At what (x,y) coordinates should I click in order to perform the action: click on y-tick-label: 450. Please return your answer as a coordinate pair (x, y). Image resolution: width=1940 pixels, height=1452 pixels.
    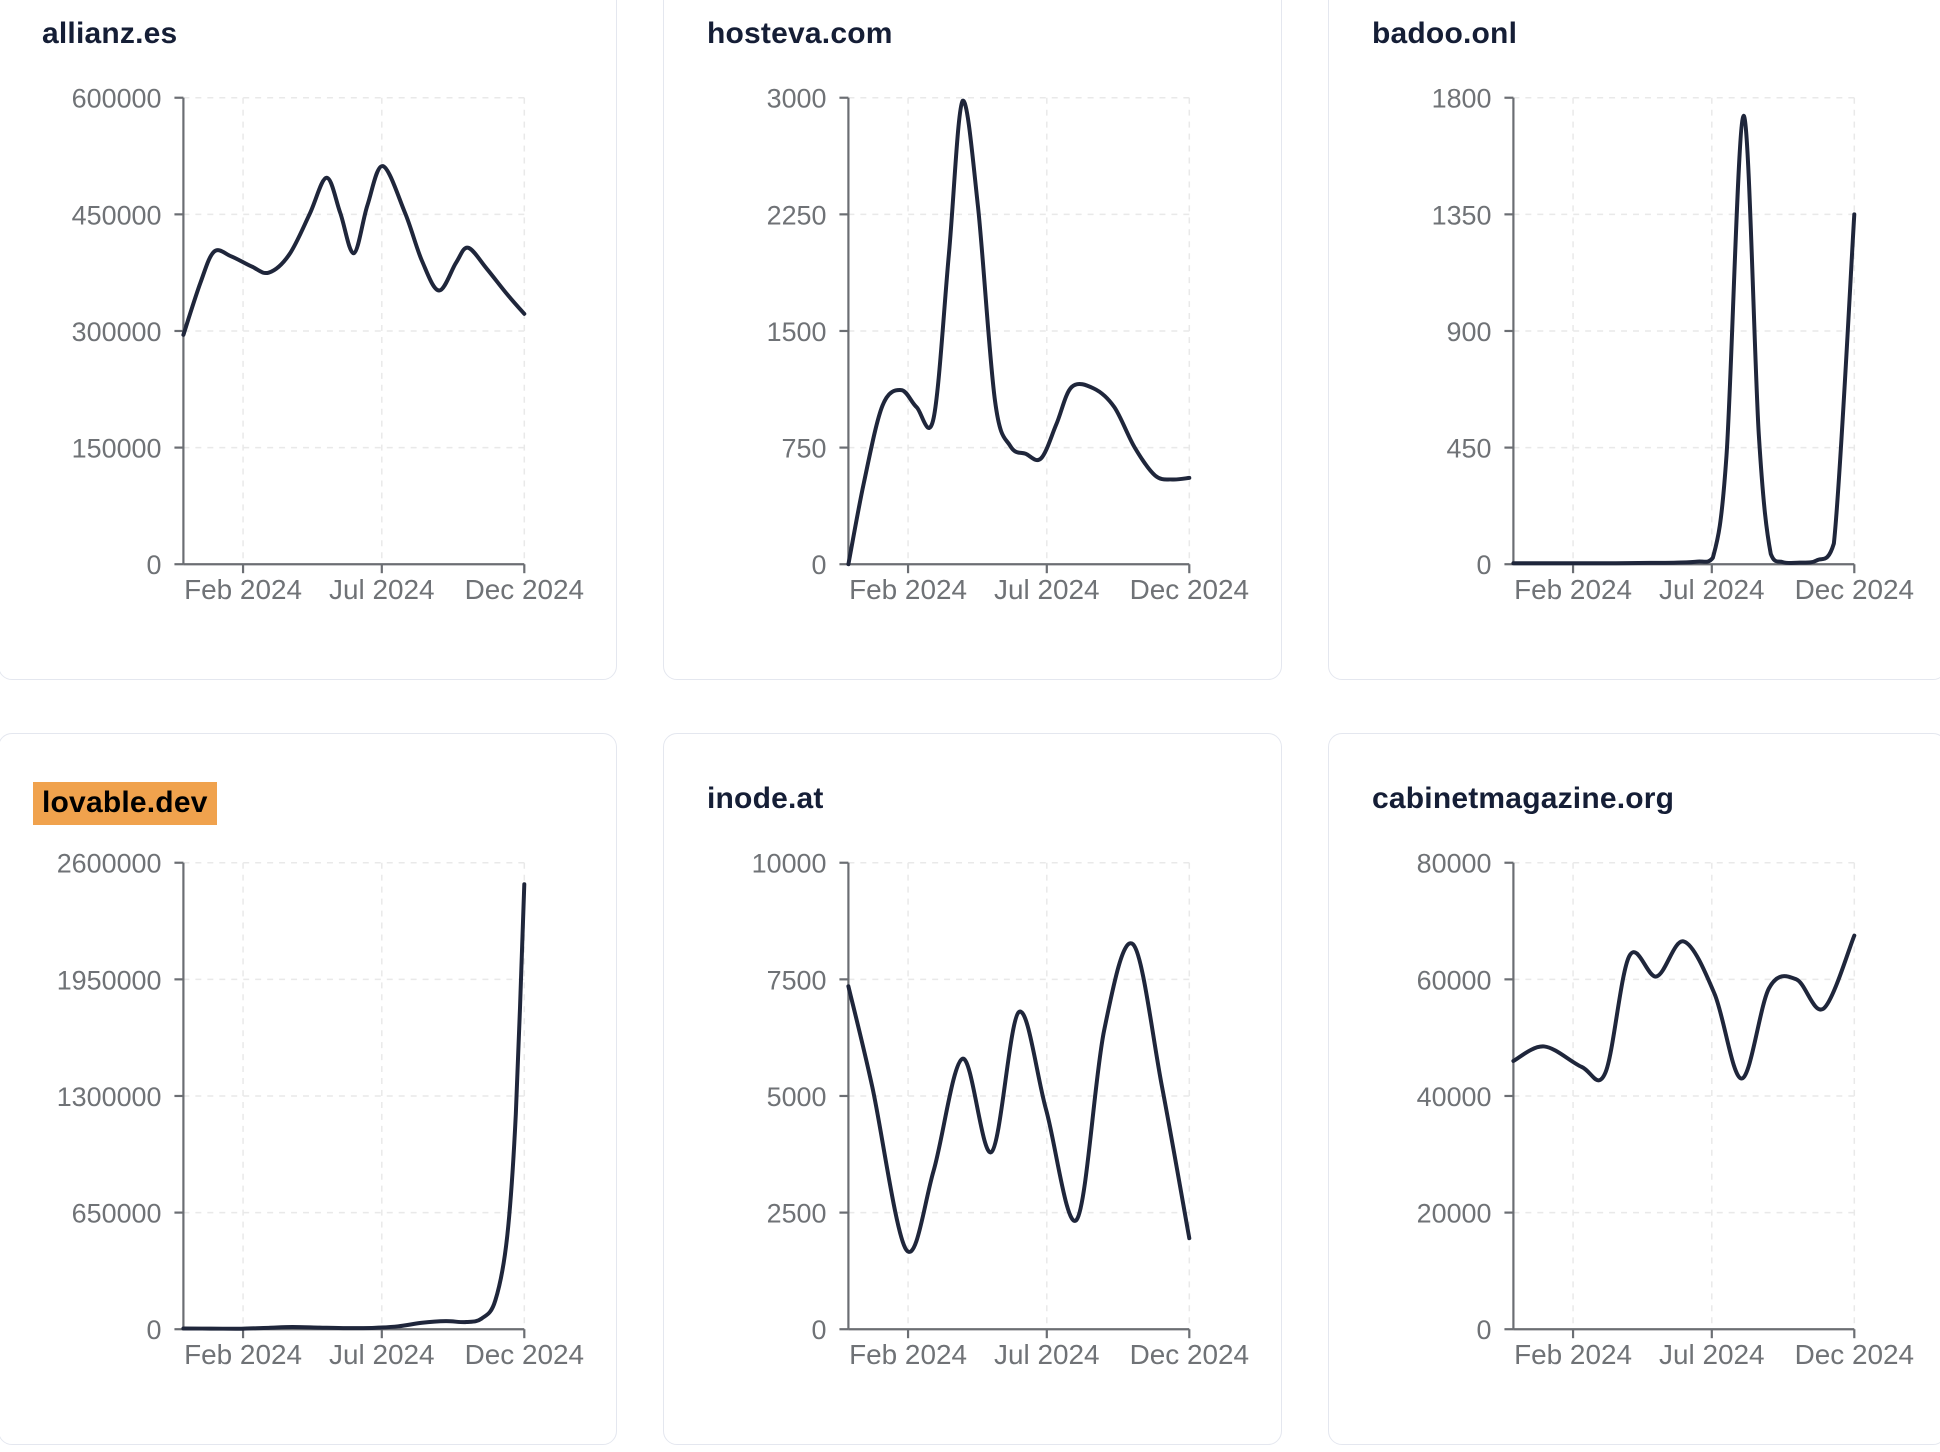
    Looking at the image, I should click on (1469, 449).